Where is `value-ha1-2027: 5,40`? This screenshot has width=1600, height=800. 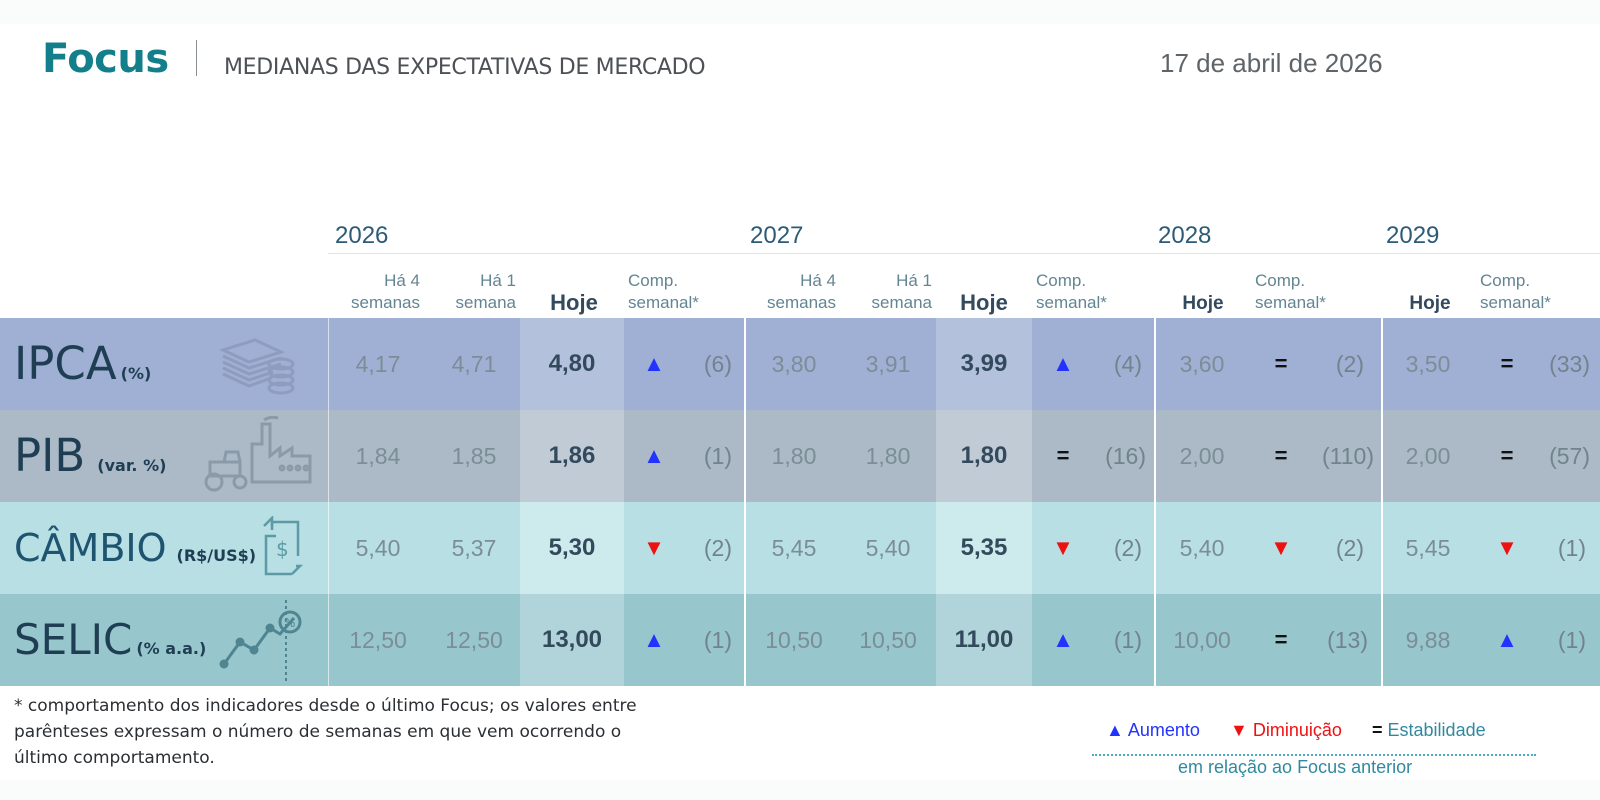 value-ha1-2027: 5,40 is located at coordinates (888, 548).